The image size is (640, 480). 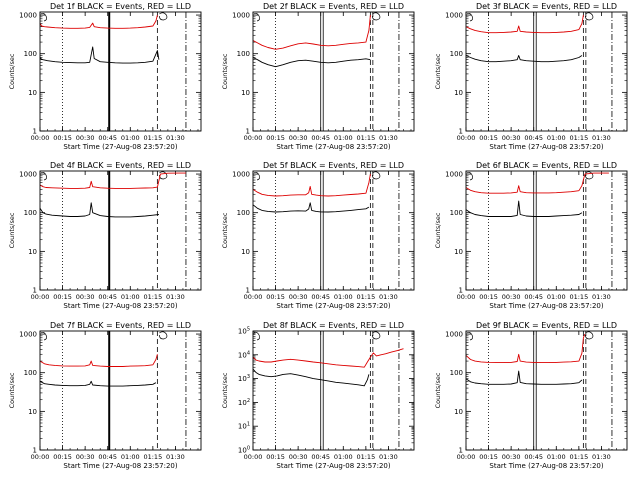 What do you see at coordinates (546, 6) in the screenshot?
I see `plot-title: Det 3f BLACK = Events, RED = LLD` at bounding box center [546, 6].